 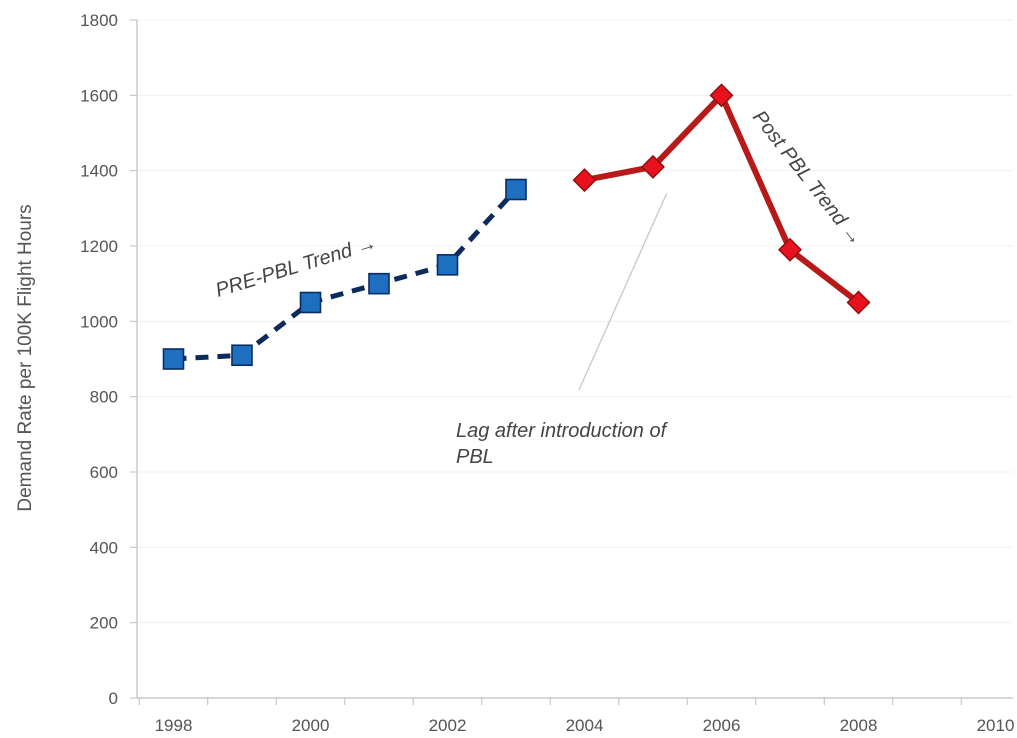 I want to click on y-tick-label: 1200, so click(x=99, y=246).